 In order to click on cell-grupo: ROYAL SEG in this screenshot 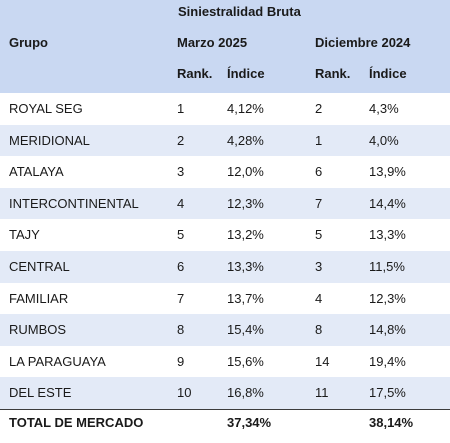, I will do `click(46, 108)`.